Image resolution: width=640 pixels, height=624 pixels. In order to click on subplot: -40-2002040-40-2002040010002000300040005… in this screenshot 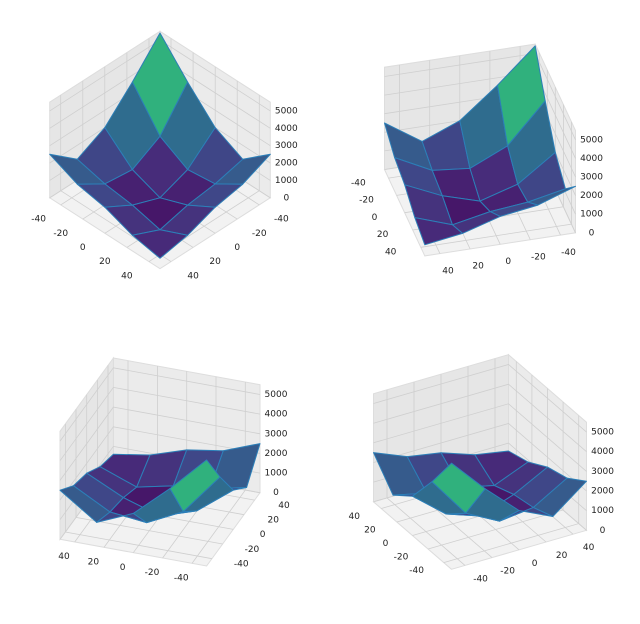, I will do `click(174, 470)`.